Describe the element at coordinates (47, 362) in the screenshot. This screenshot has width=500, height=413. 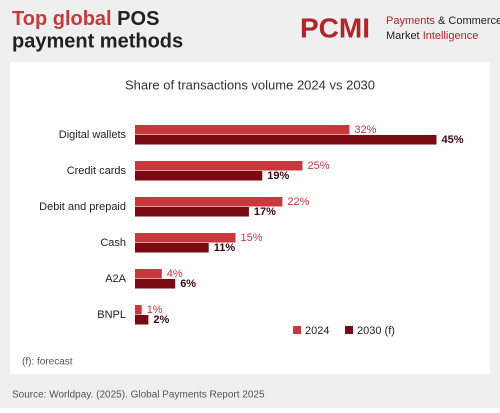
I see `footnote: (f): forecast` at that location.